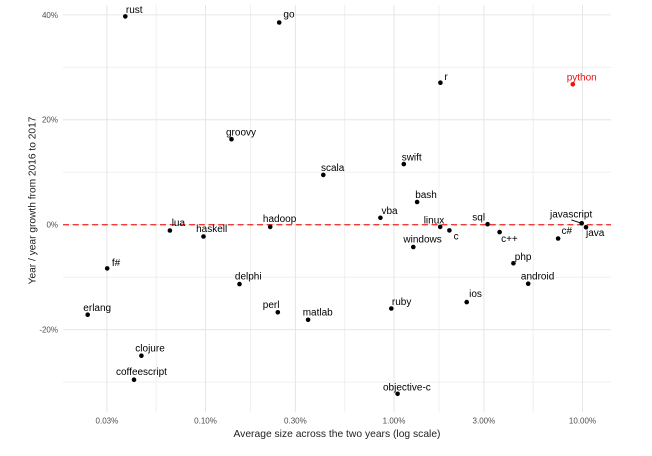  I want to click on svg-text: go, so click(289, 15).